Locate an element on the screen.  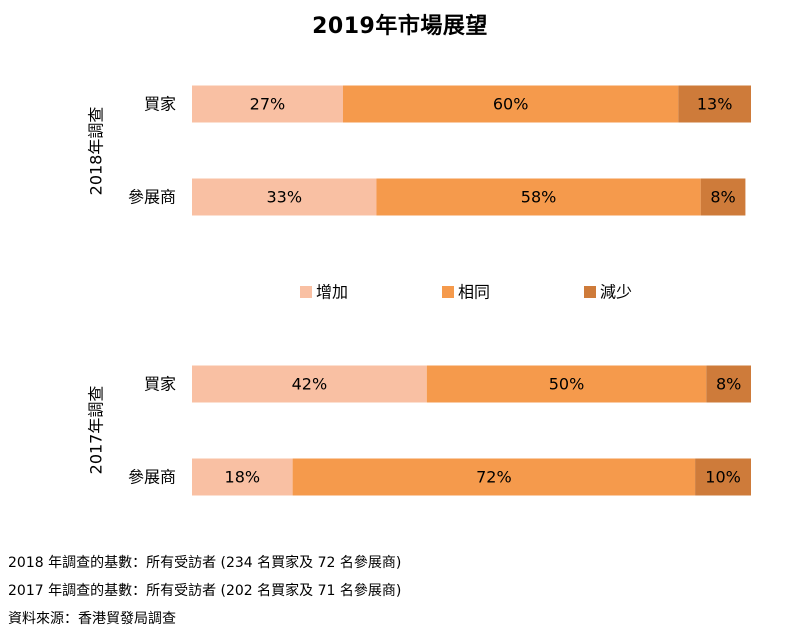
data-label: 18% is located at coordinates (243, 477).